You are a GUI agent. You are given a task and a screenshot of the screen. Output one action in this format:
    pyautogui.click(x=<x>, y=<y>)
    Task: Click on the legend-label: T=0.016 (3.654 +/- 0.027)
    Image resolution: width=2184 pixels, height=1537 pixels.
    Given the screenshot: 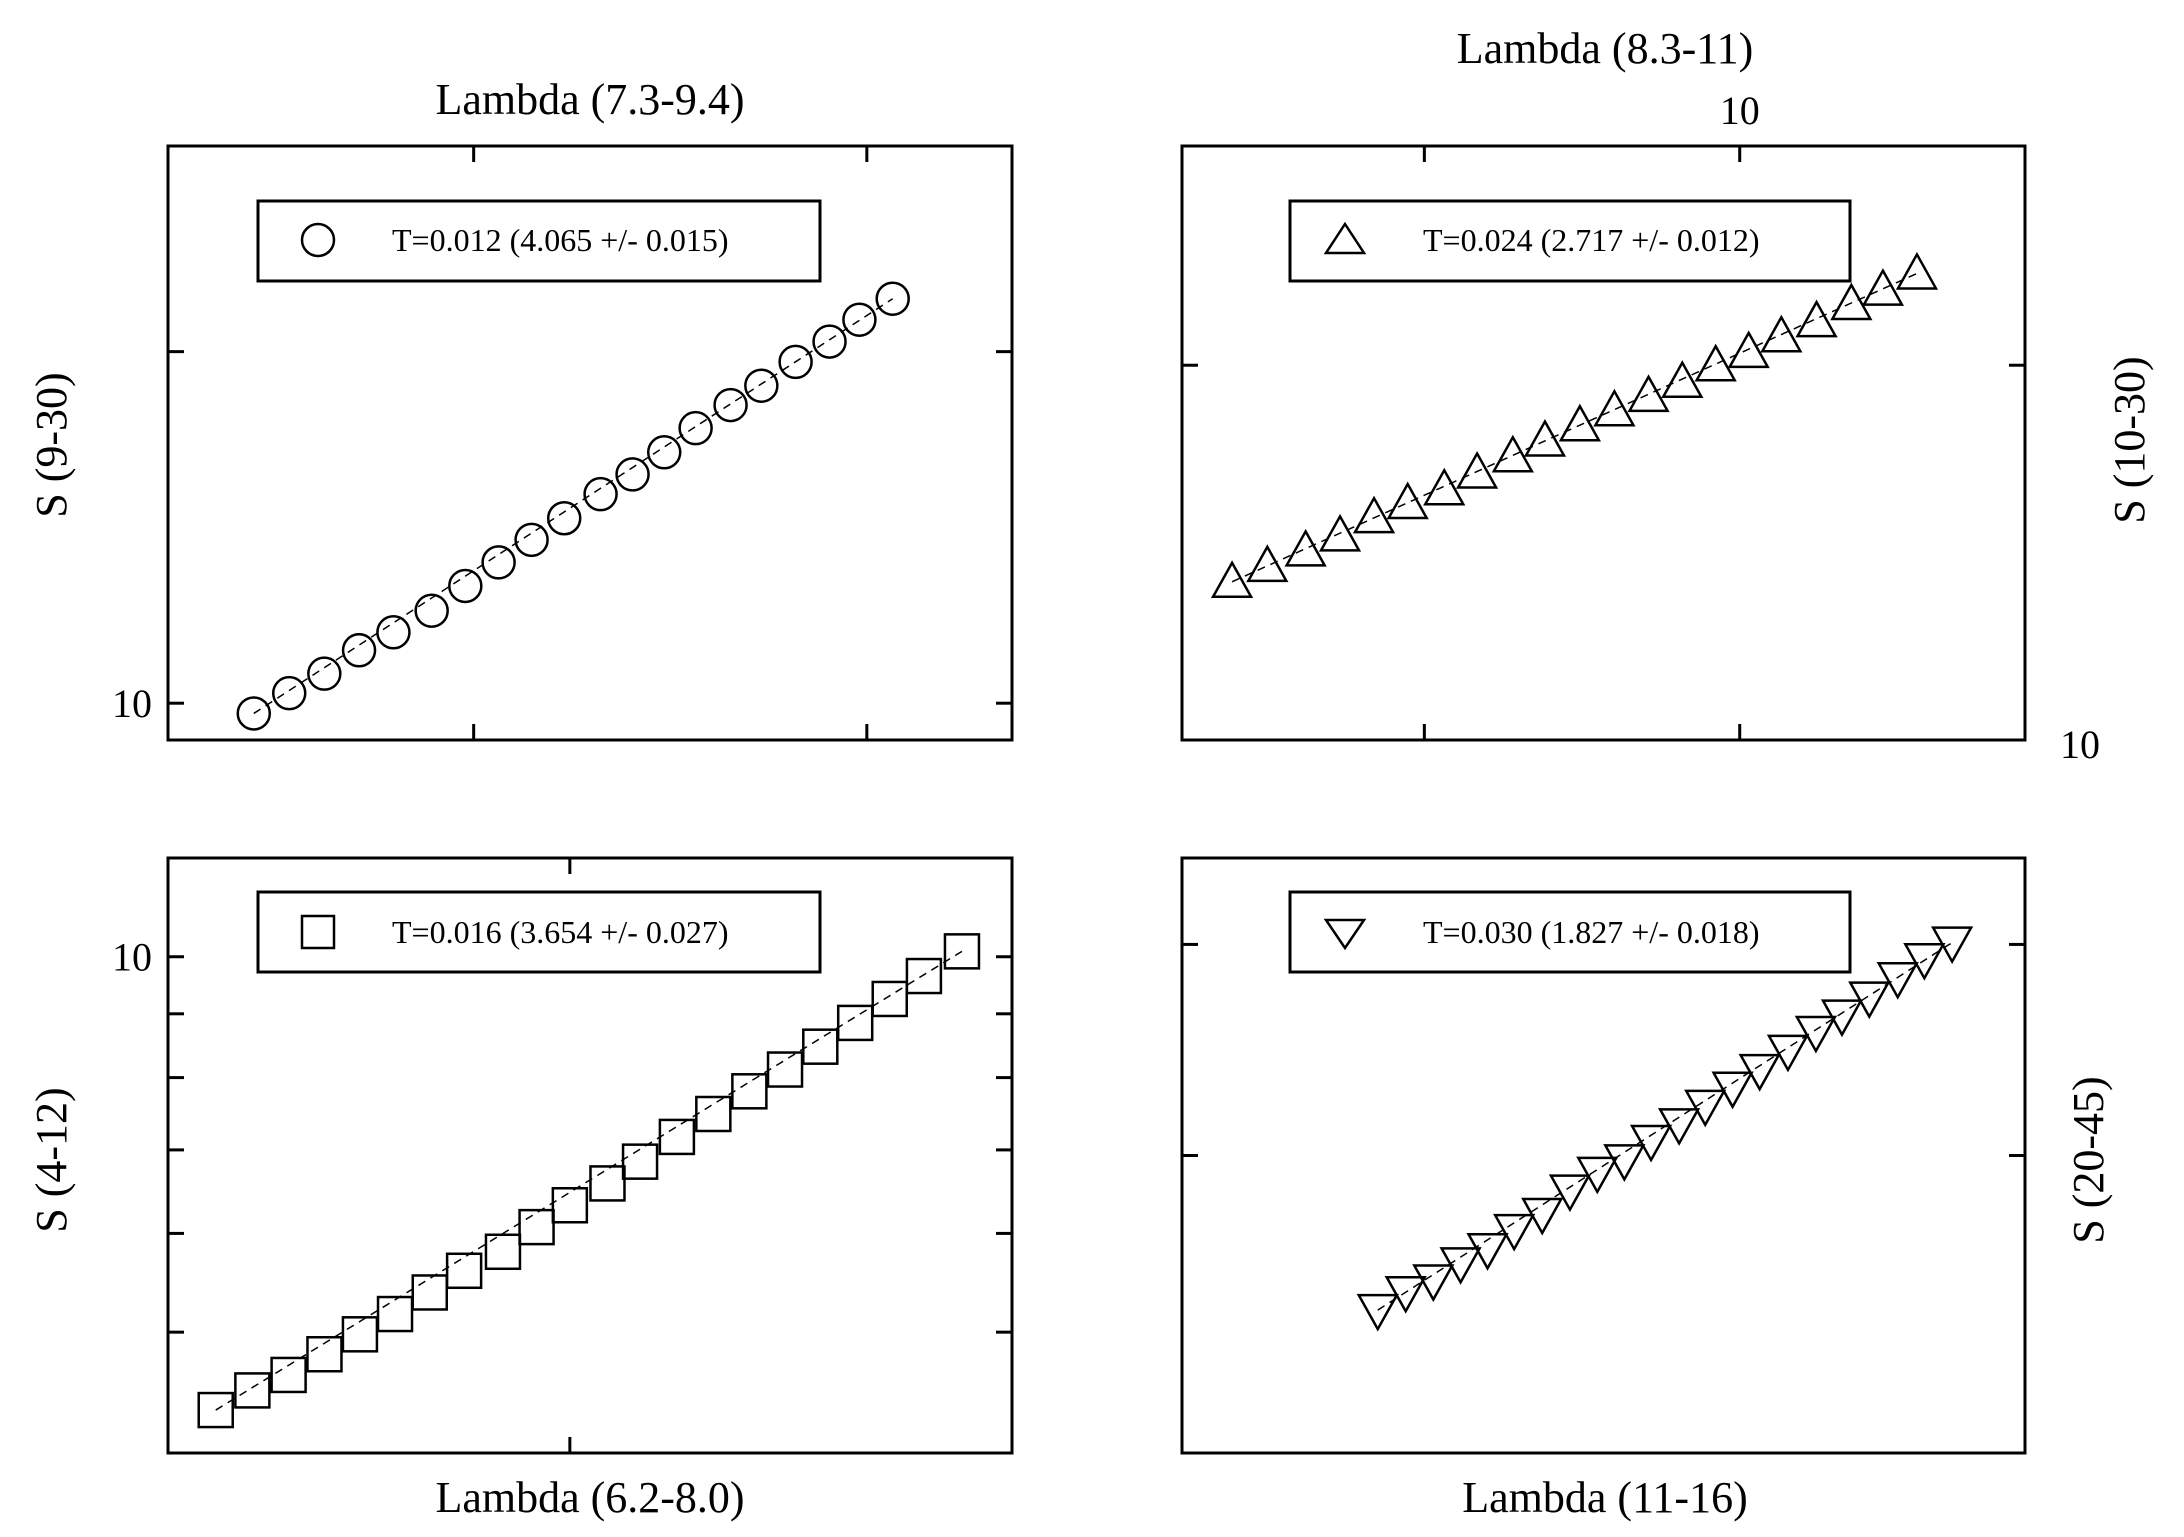 What is the action you would take?
    pyautogui.click(x=560, y=932)
    